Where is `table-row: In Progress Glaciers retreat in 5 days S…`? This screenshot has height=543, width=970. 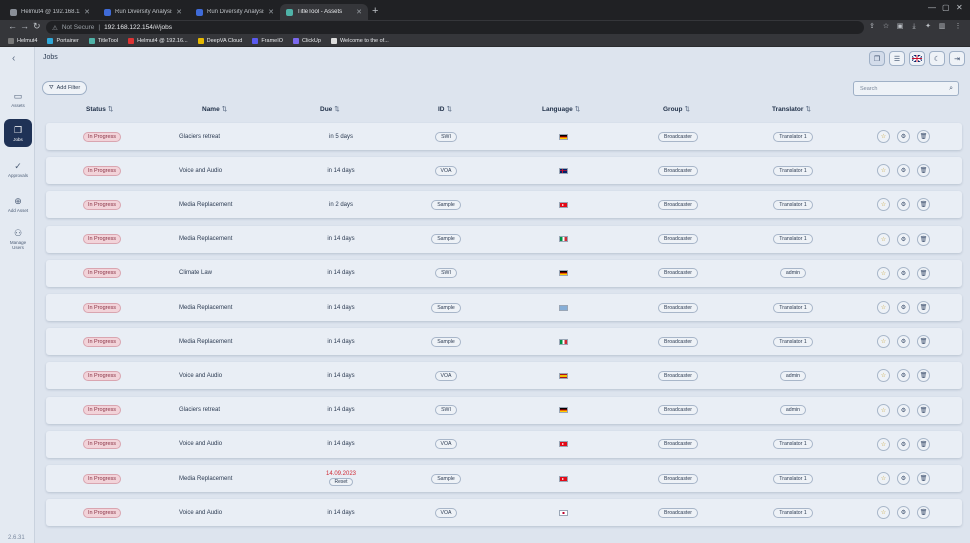 table-row: In Progress Glaciers retreat in 5 days S… is located at coordinates (504, 136).